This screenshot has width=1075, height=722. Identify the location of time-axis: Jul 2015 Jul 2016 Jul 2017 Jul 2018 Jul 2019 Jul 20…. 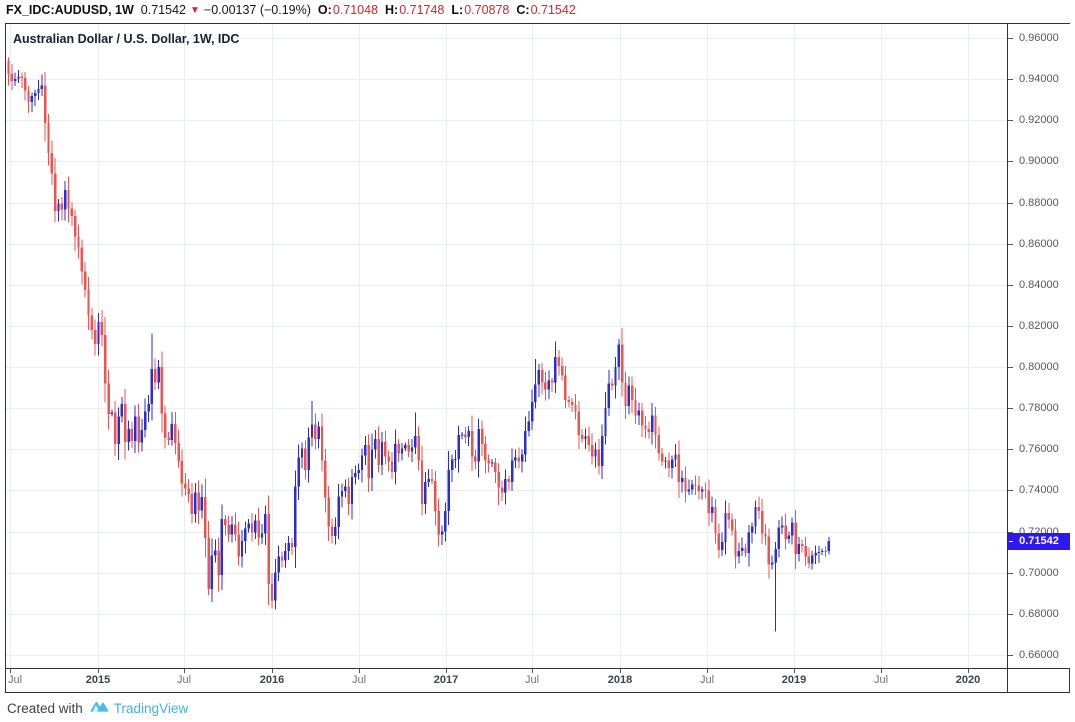
(537, 680).